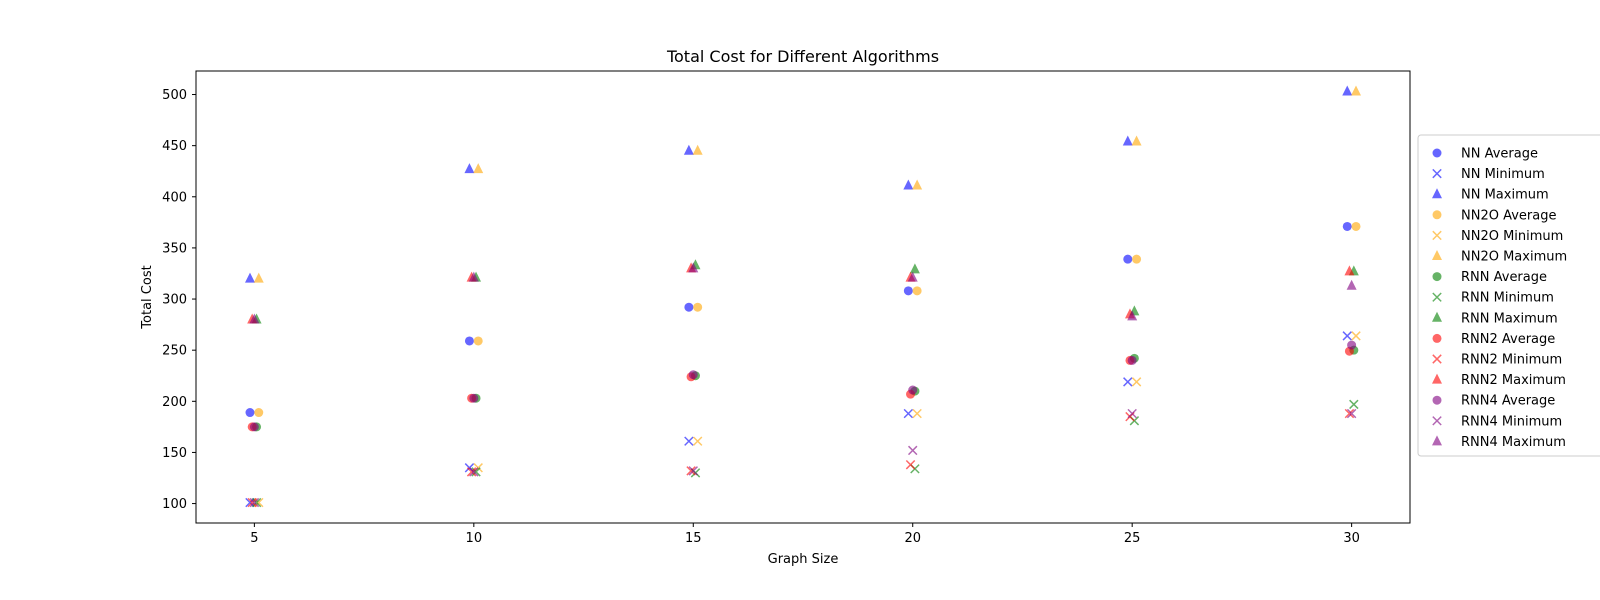 Image resolution: width=1600 pixels, height=600 pixels. What do you see at coordinates (174, 95) in the screenshot?
I see `y-tick-label: 500` at bounding box center [174, 95].